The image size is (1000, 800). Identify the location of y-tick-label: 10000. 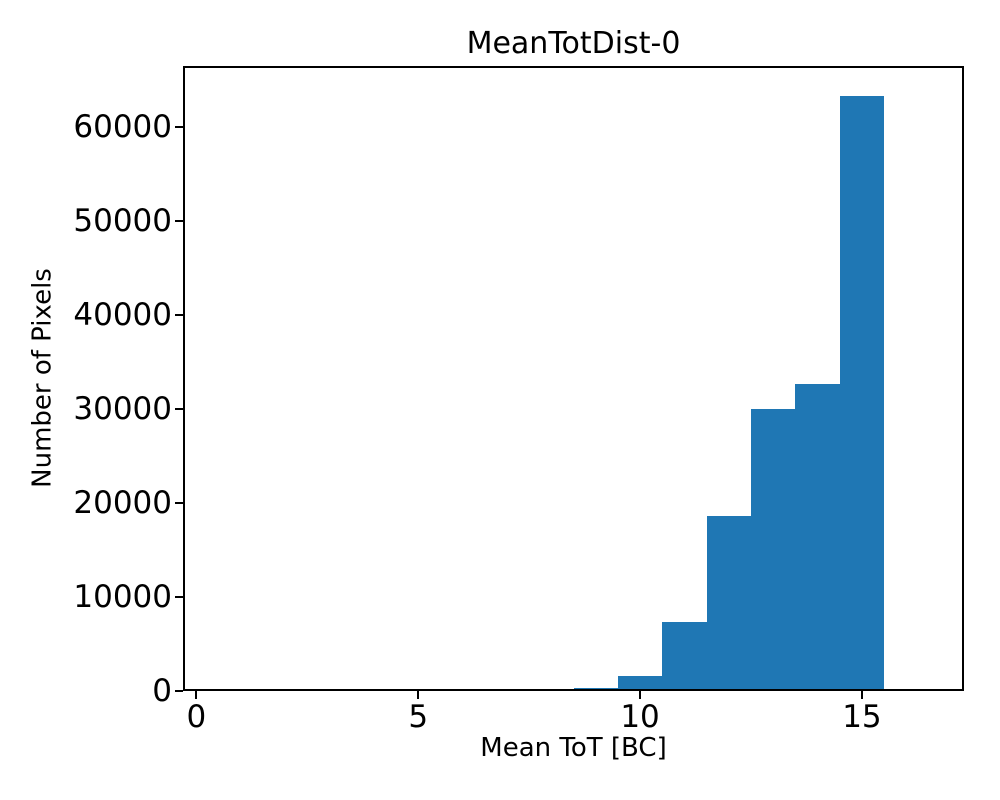
(122, 596).